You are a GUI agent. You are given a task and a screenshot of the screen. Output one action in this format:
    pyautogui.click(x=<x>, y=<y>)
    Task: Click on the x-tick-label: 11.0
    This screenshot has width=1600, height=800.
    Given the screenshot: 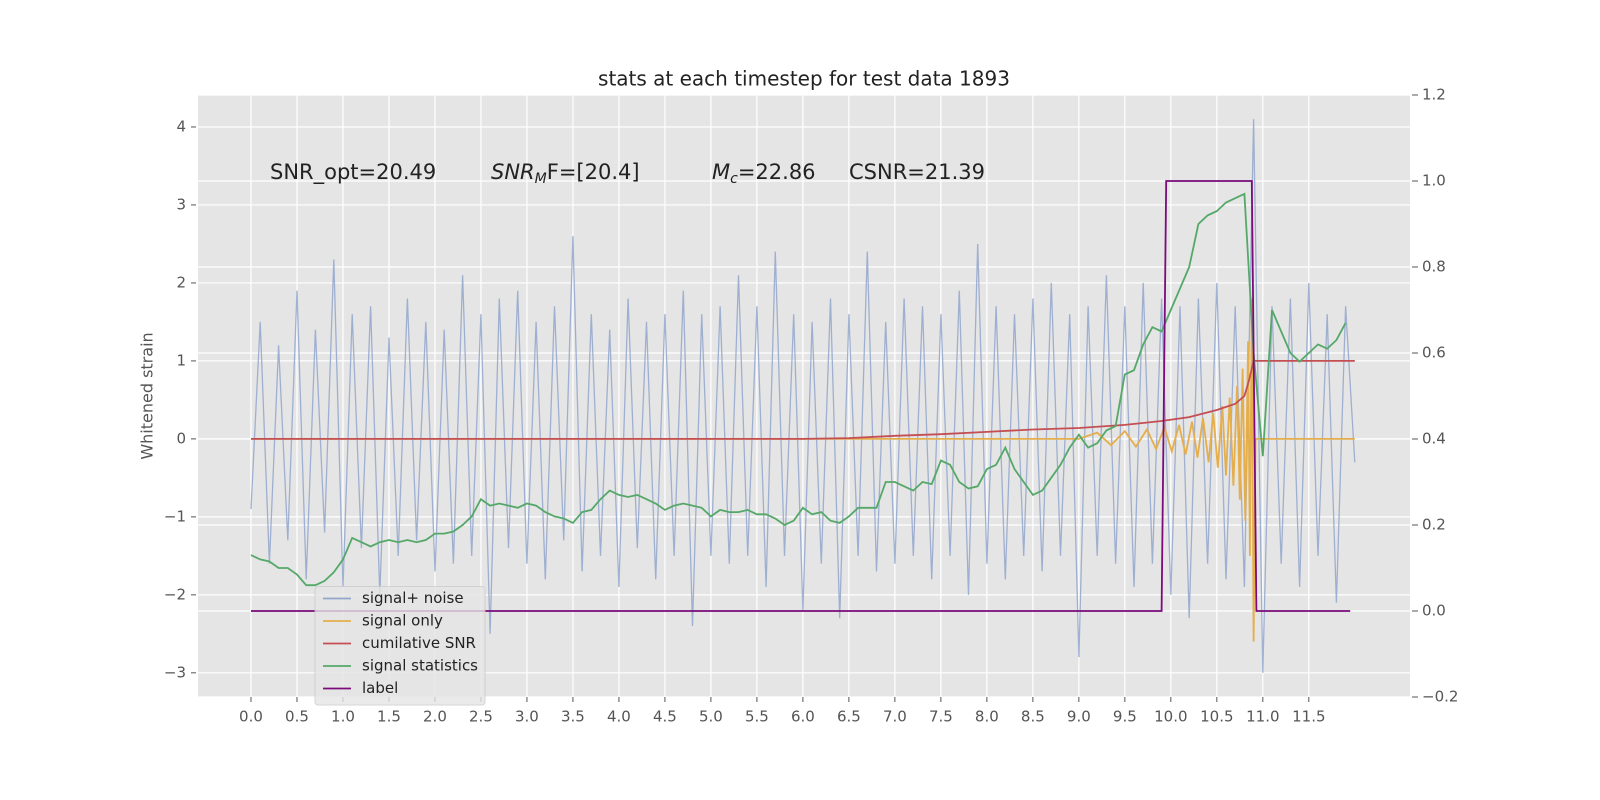 What is the action you would take?
    pyautogui.click(x=1262, y=717)
    